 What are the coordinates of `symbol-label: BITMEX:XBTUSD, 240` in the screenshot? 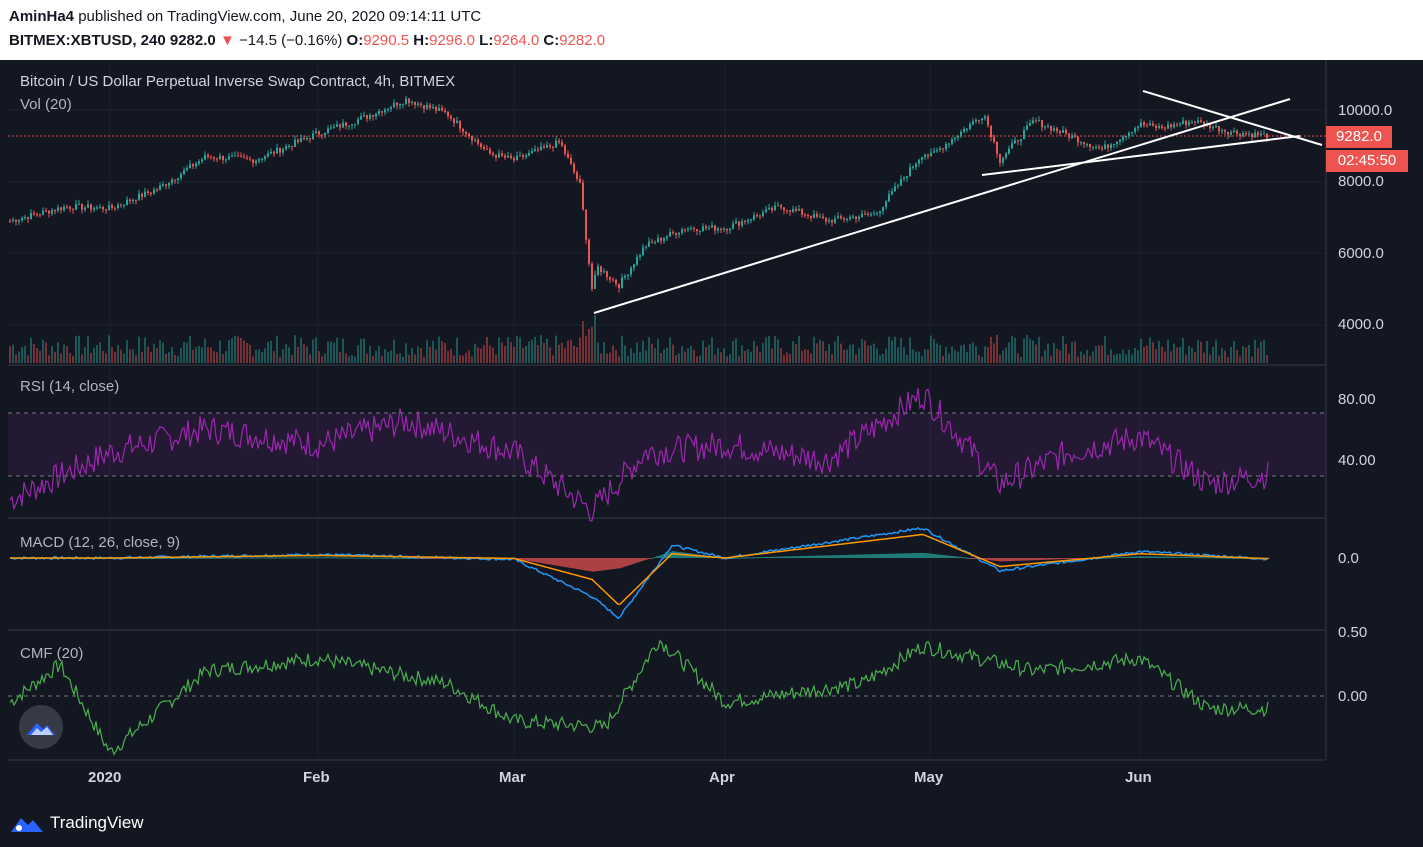 It's located at (87, 40).